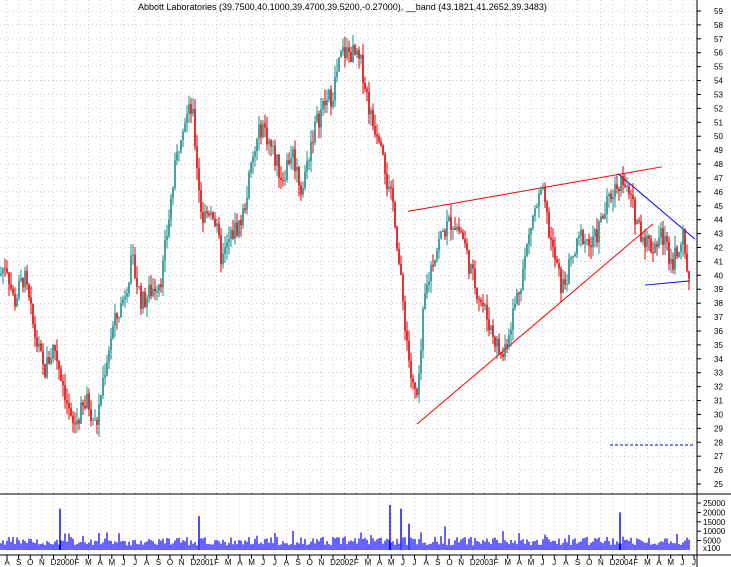  I want to click on x-tick-label: M, so click(228, 562).